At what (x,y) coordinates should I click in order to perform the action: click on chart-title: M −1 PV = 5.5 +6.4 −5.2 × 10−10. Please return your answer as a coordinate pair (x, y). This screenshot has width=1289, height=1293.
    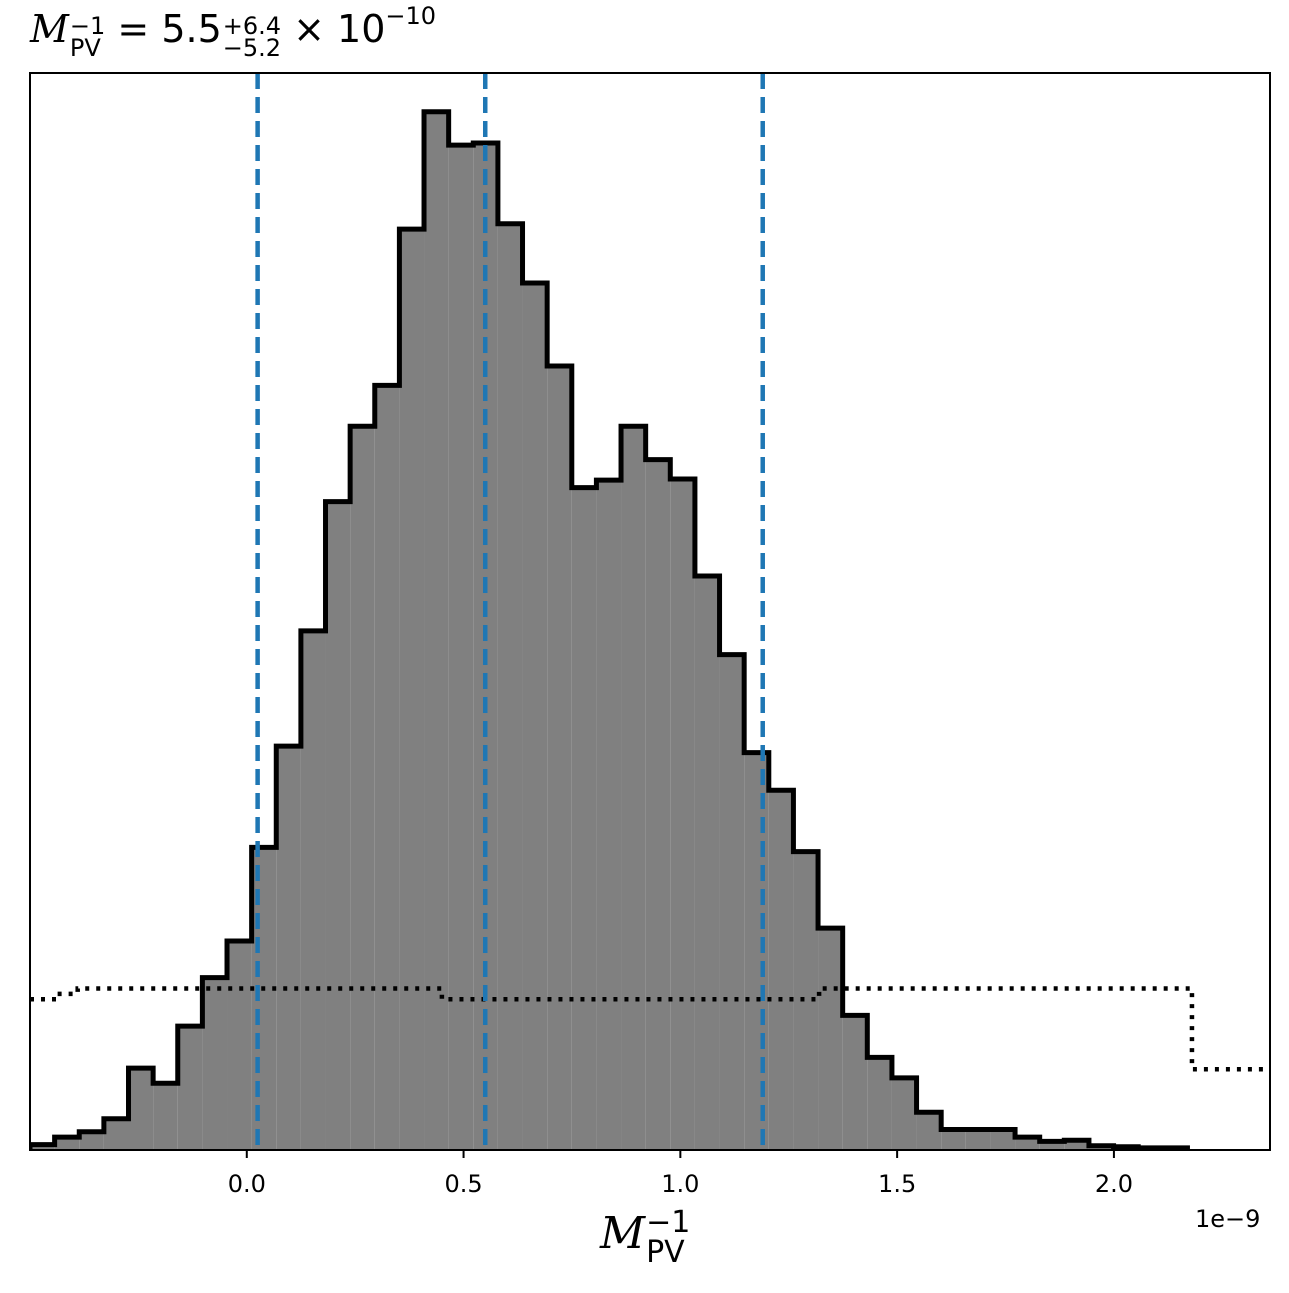
    Looking at the image, I should click on (233, 32).